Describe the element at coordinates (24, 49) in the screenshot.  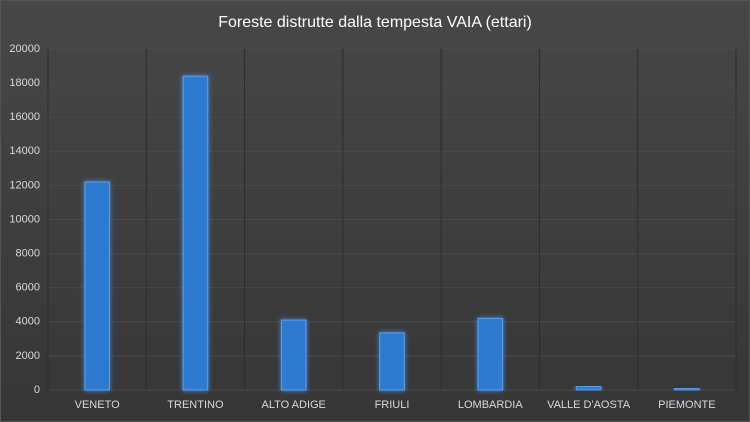
I see `y-tick-label: 20000` at that location.